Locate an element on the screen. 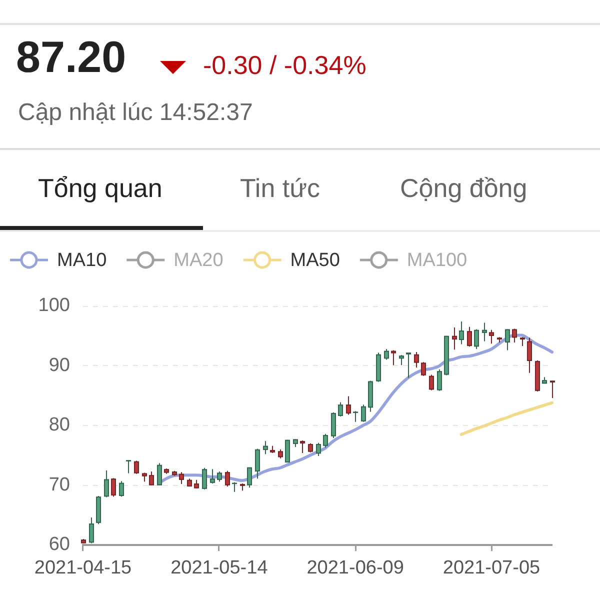  y-tick-label: 70 is located at coordinates (59, 485).